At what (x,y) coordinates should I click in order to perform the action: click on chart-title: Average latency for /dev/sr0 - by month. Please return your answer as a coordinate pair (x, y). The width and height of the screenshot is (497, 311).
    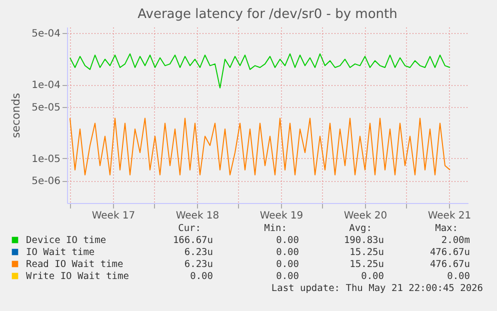
    Looking at the image, I should click on (268, 14).